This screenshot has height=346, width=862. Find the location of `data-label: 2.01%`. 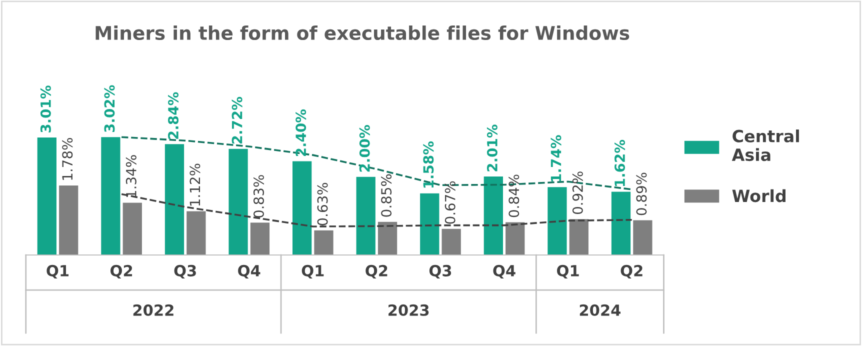

data-label: 2.01% is located at coordinates (492, 148).